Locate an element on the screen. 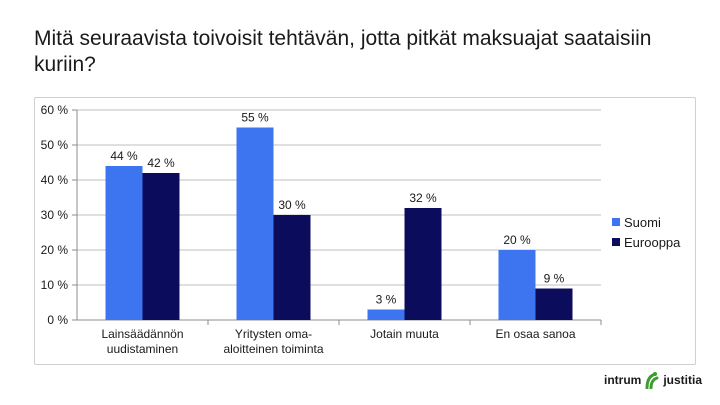 Image resolution: width=720 pixels, height=405 pixels. data-label: 42 % is located at coordinates (161, 163).